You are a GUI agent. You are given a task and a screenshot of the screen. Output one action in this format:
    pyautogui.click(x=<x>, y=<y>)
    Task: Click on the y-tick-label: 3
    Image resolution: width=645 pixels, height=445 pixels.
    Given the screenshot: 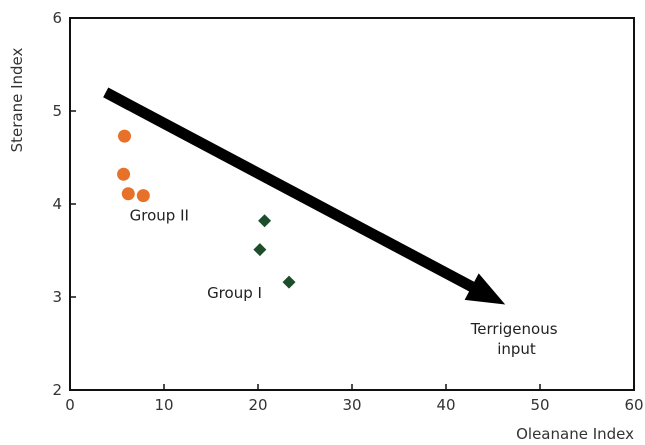 What is the action you would take?
    pyautogui.click(x=57, y=297)
    